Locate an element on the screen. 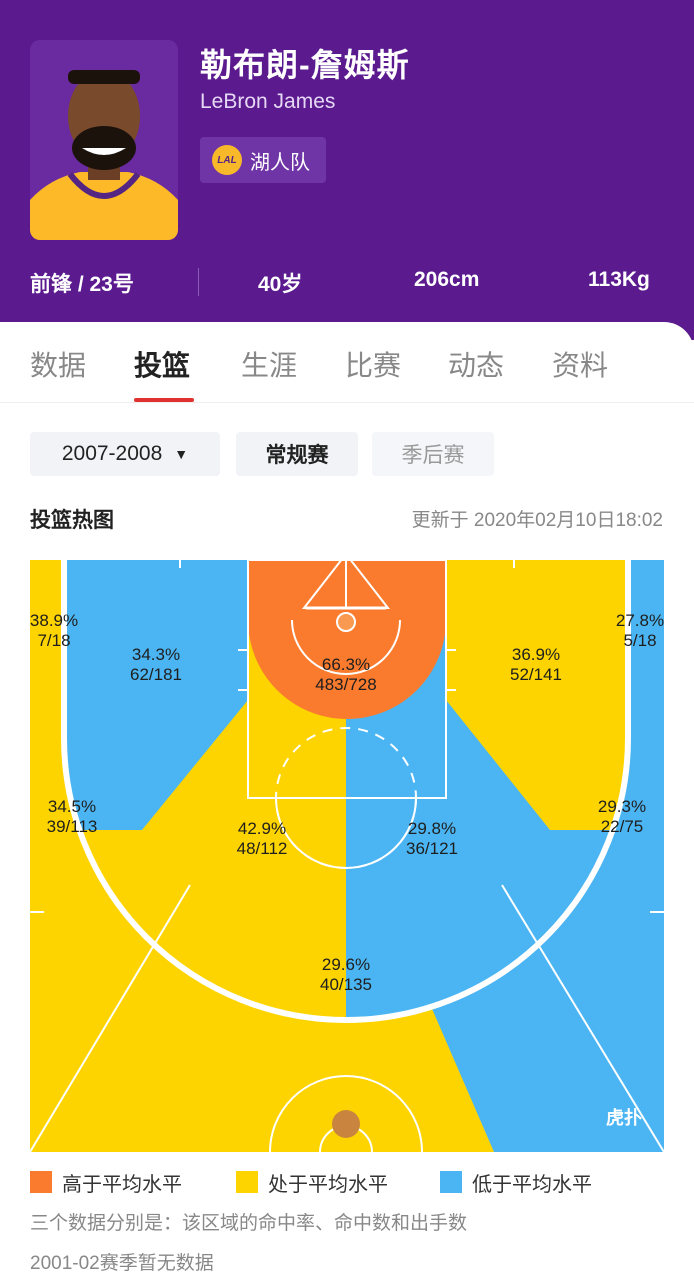 The width and height of the screenshot is (694, 1280). playoffs-button: 季后赛 is located at coordinates (433, 454).